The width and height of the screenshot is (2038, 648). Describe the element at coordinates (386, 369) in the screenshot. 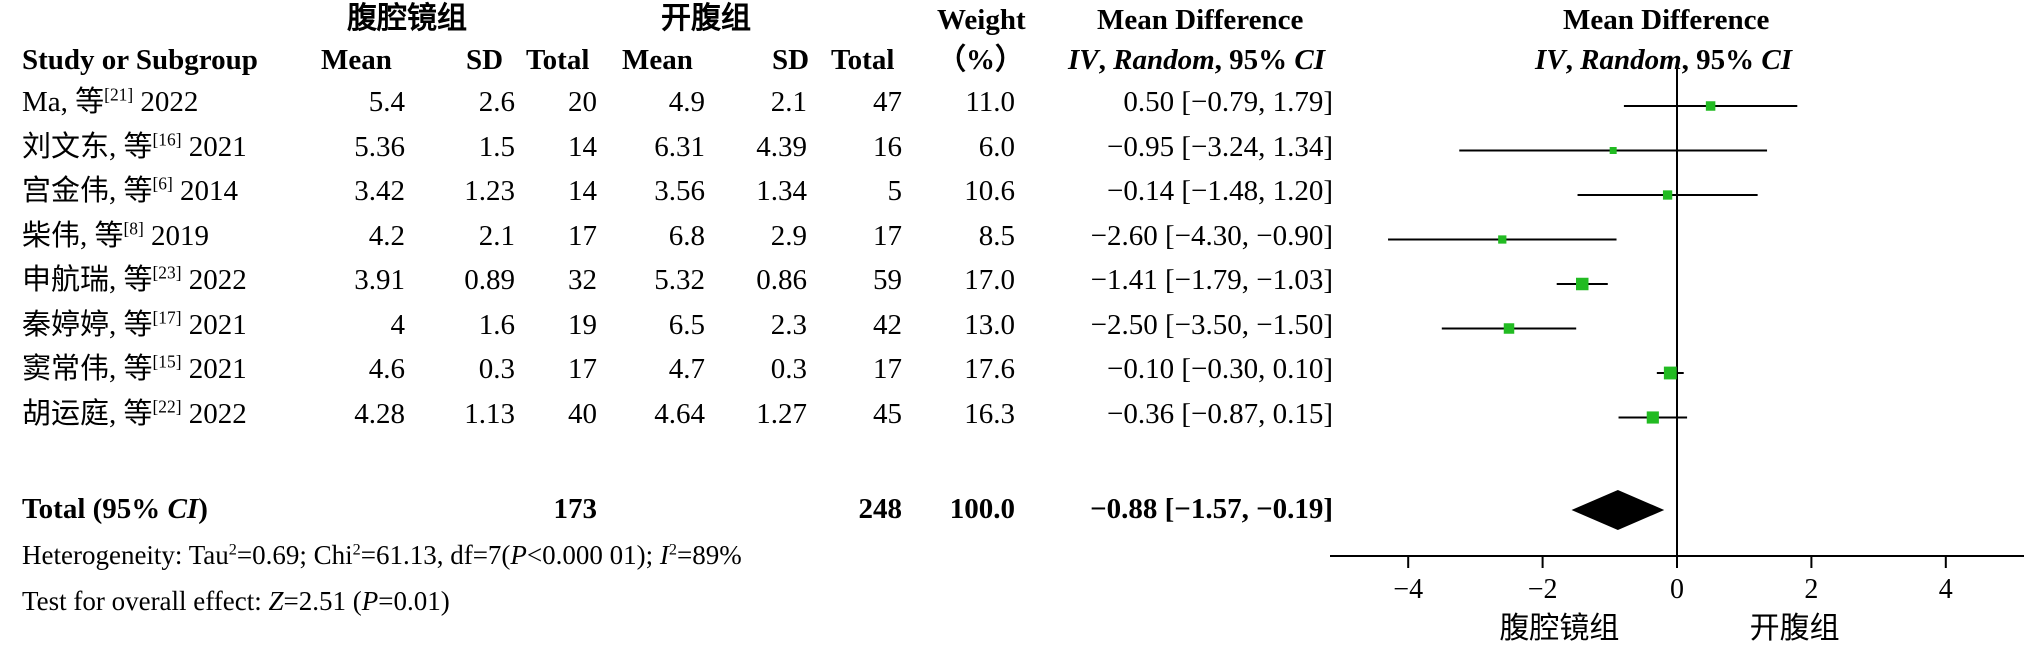

I see `cell-m1: 4.6` at that location.